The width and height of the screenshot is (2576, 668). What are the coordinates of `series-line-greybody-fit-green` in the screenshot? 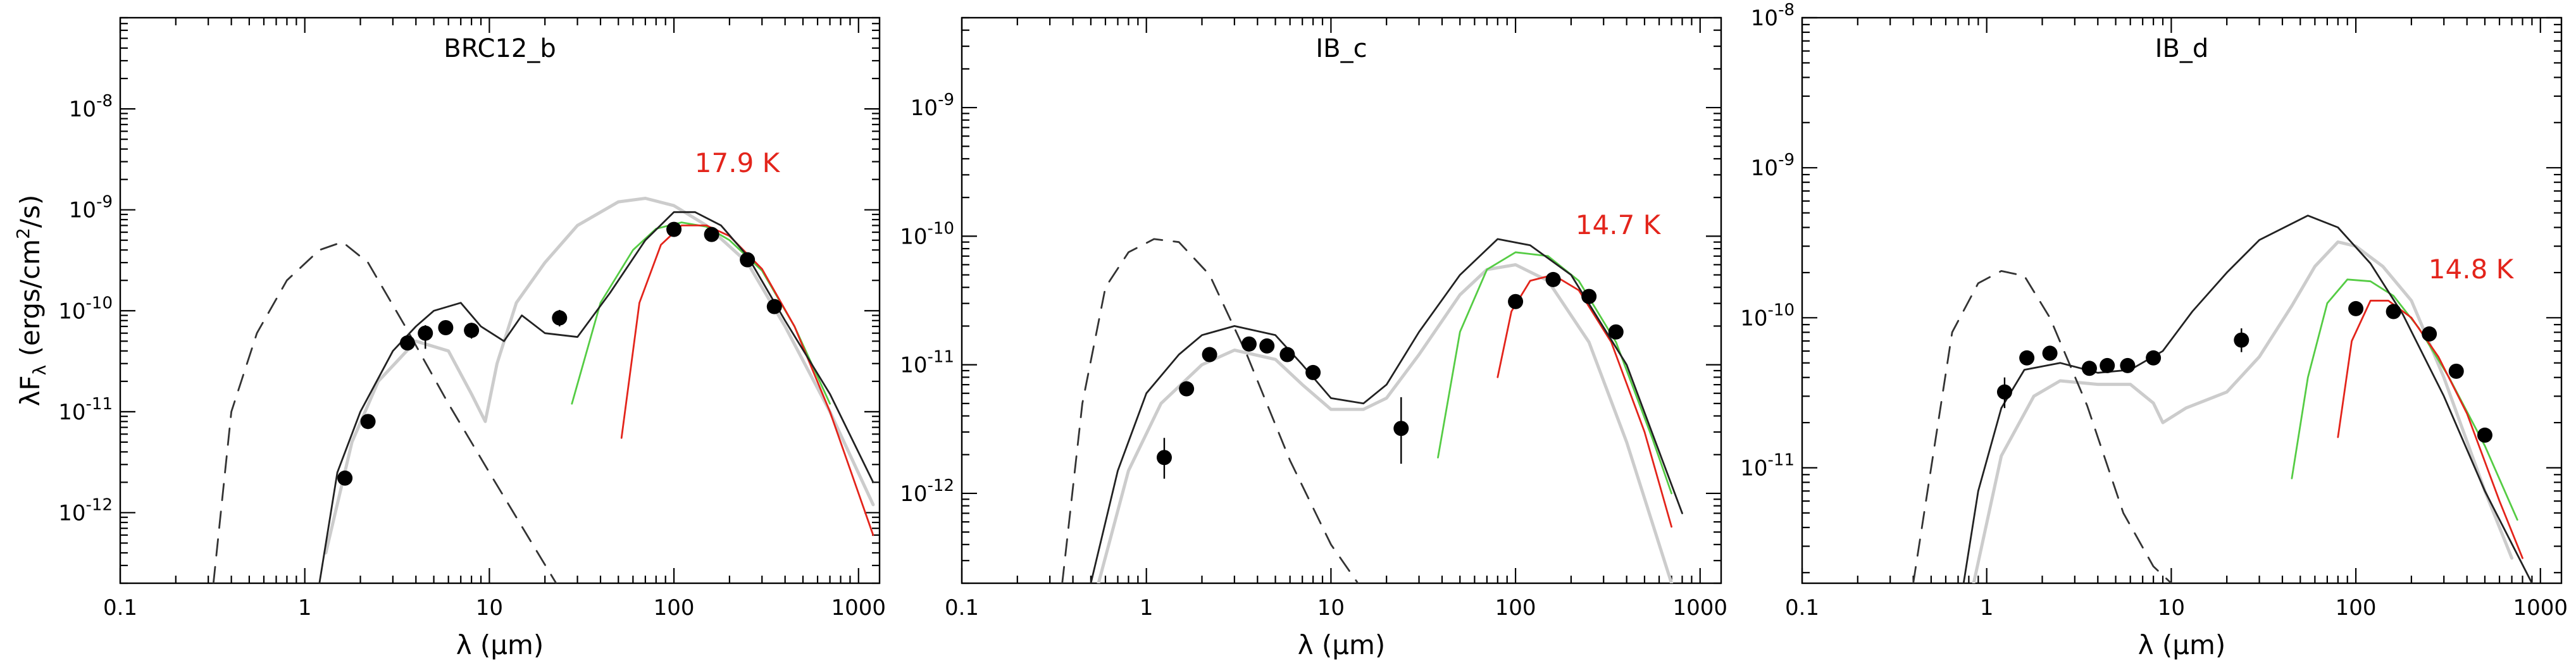 It's located at (1554, 373).